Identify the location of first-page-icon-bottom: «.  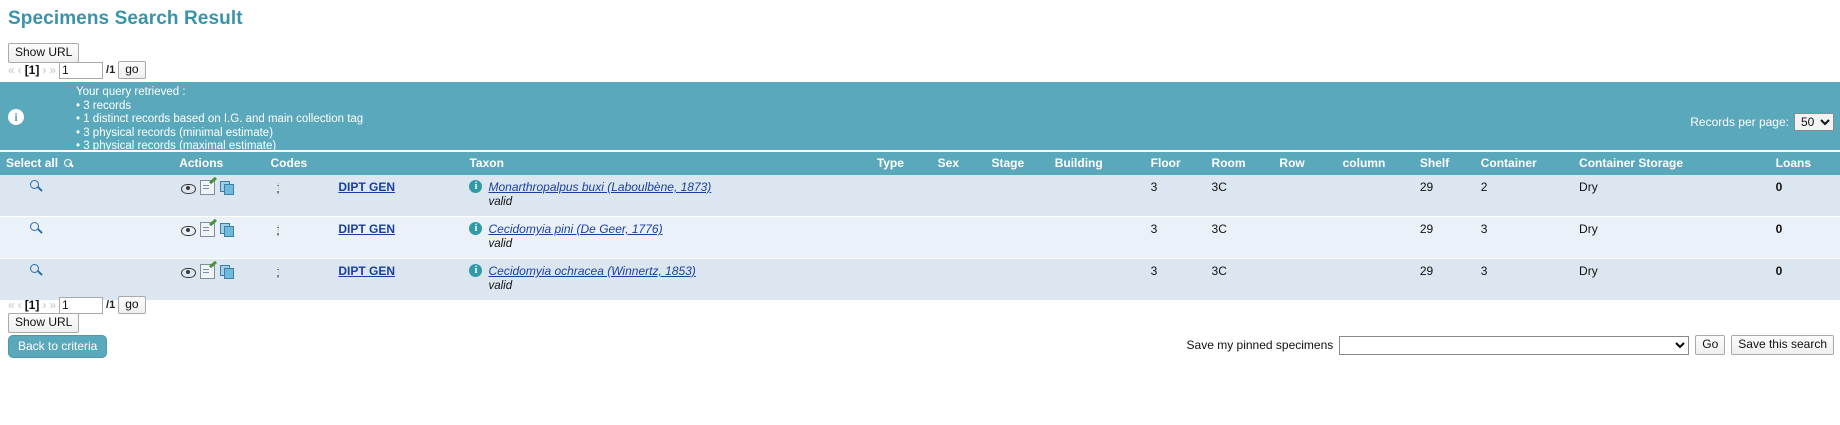
(11, 305).